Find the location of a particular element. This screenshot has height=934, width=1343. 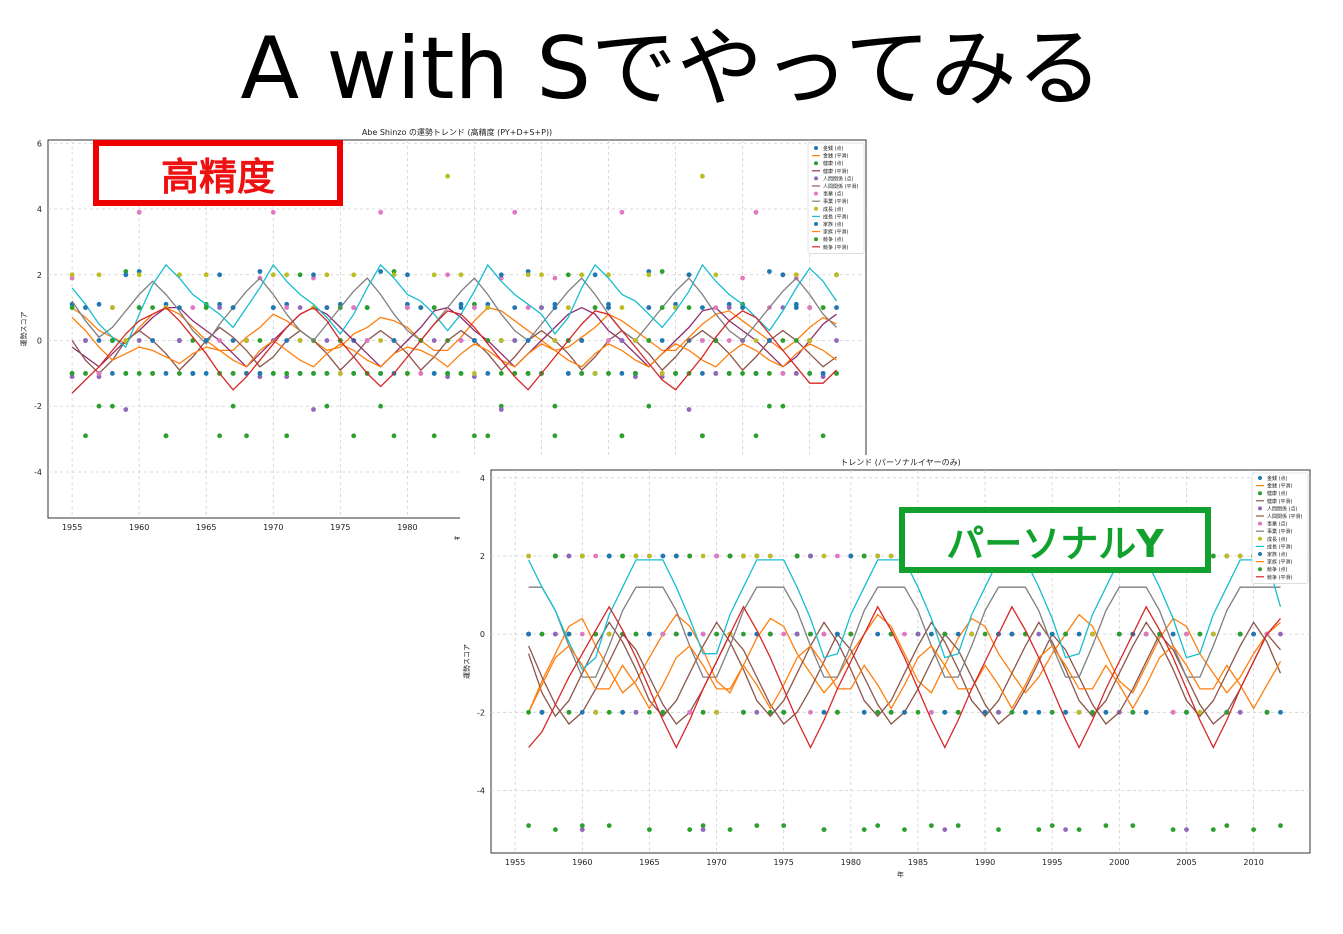

x-tick-label: 1970 is located at coordinates (273, 527).